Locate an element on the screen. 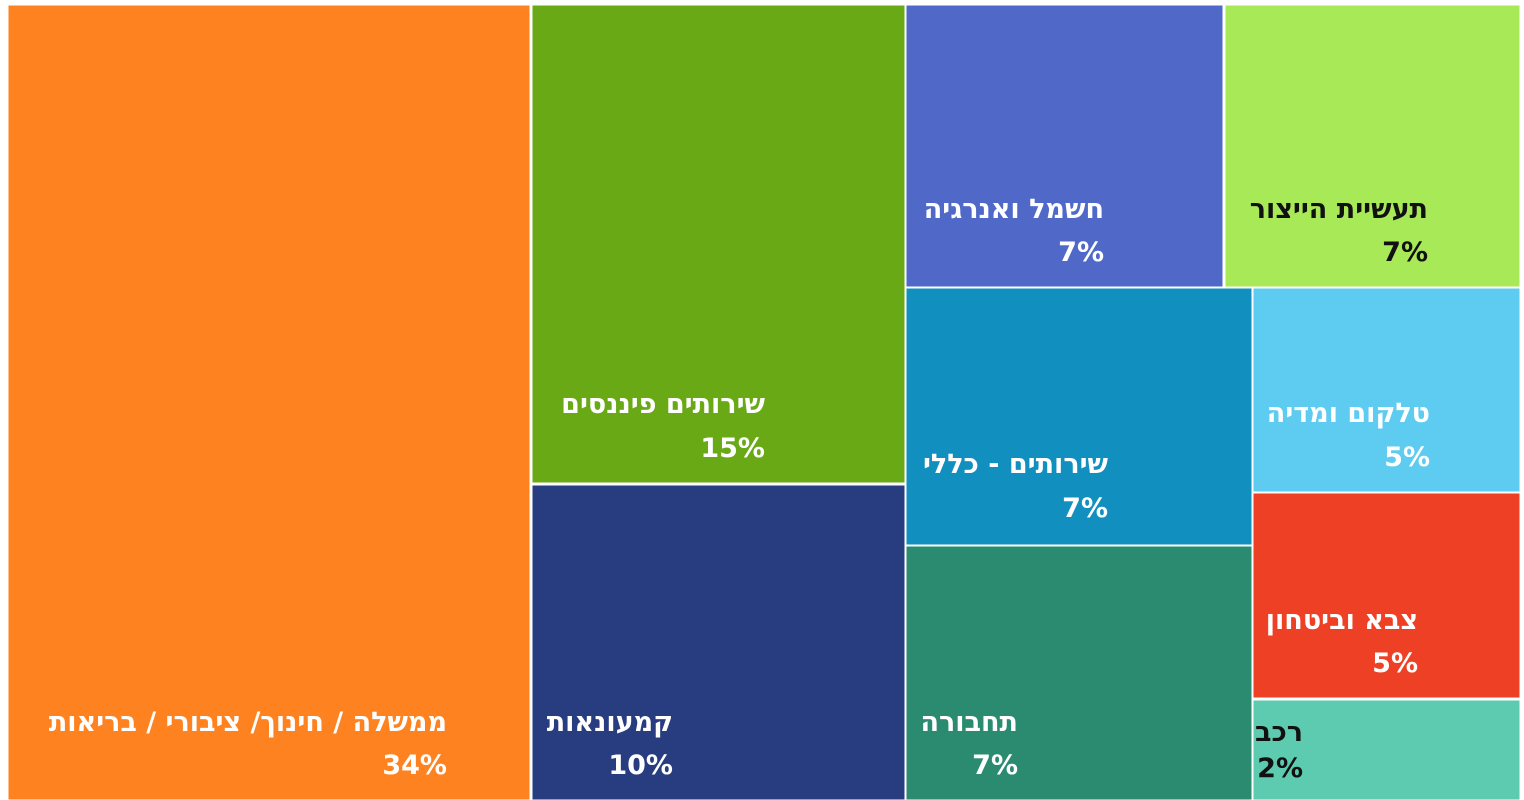 This screenshot has width=1524, height=800. tile-label: צבא וביטחון is located at coordinates (1342, 620).